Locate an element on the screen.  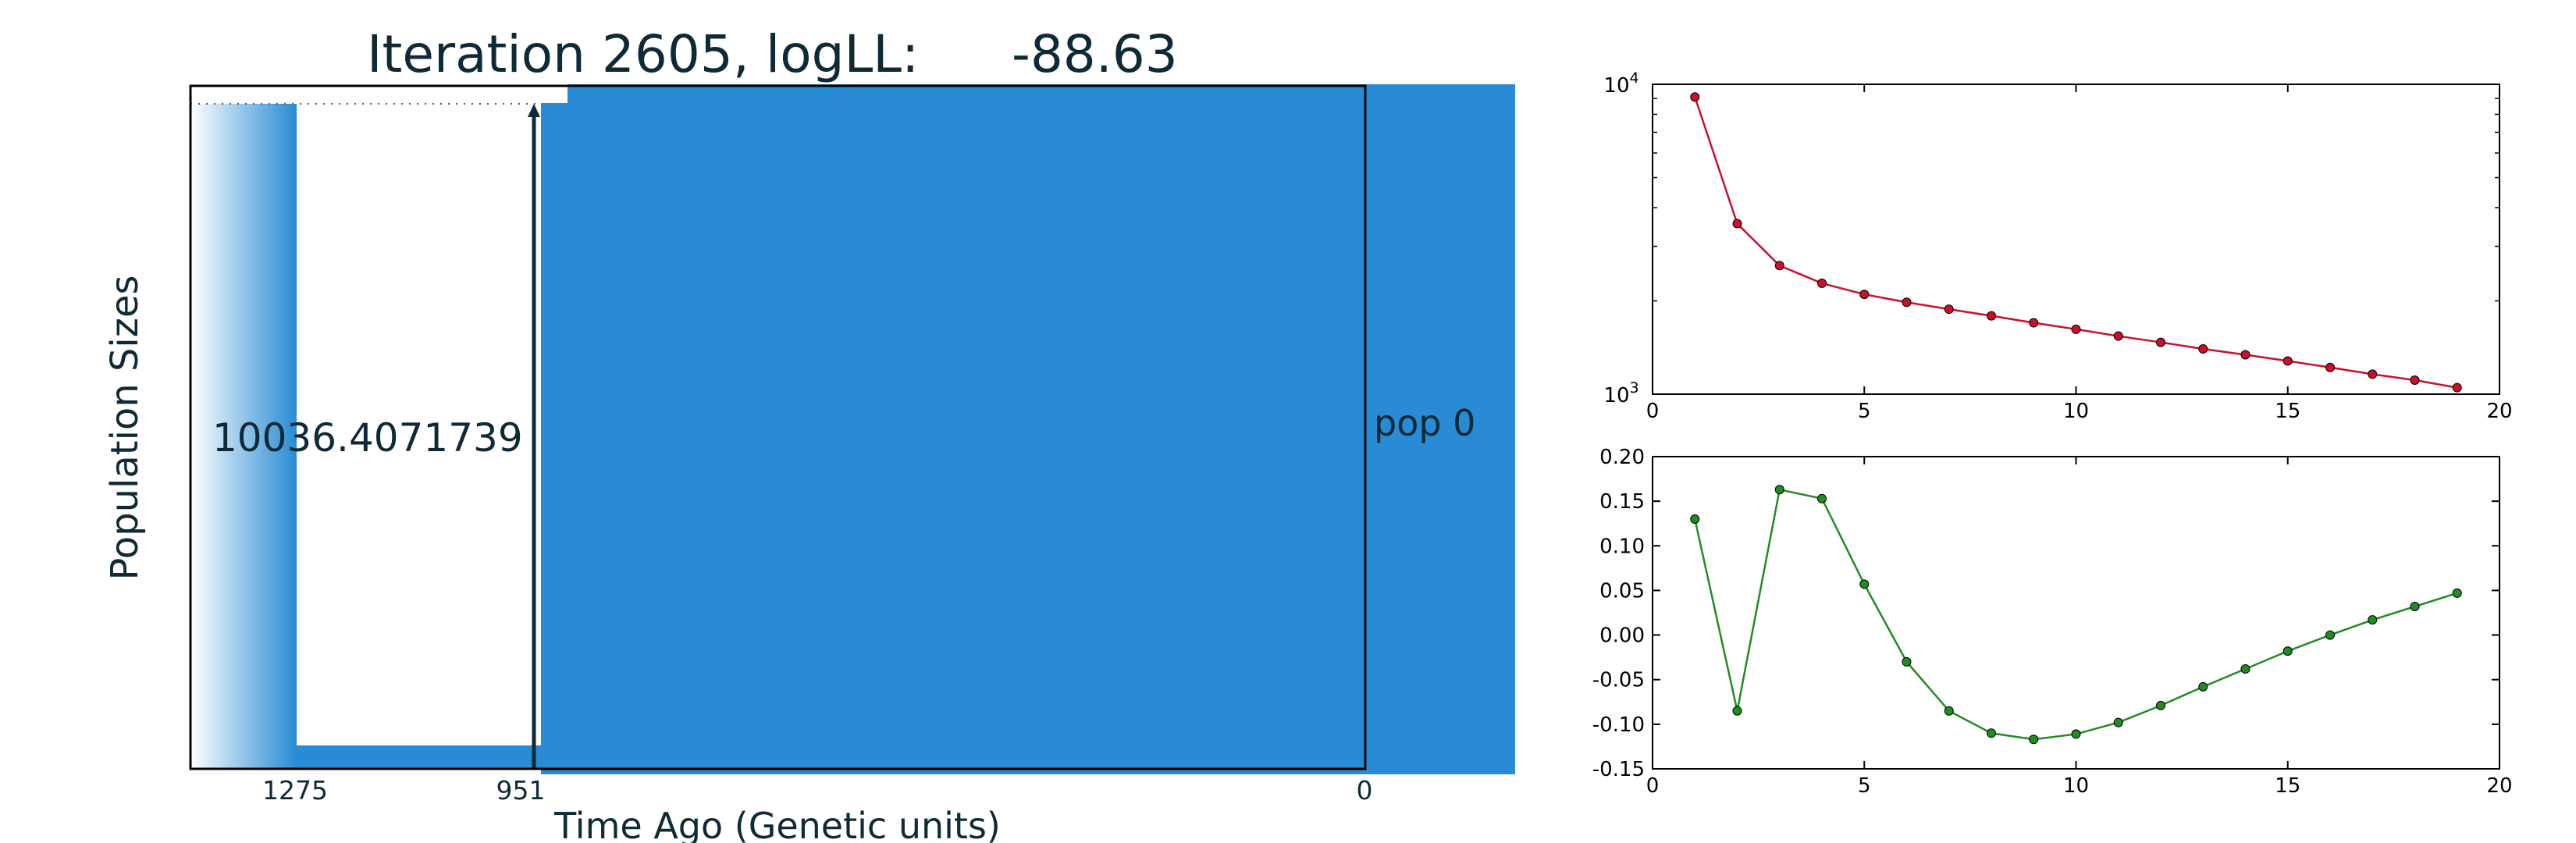
ancestral-band is located at coordinates (418, 757).